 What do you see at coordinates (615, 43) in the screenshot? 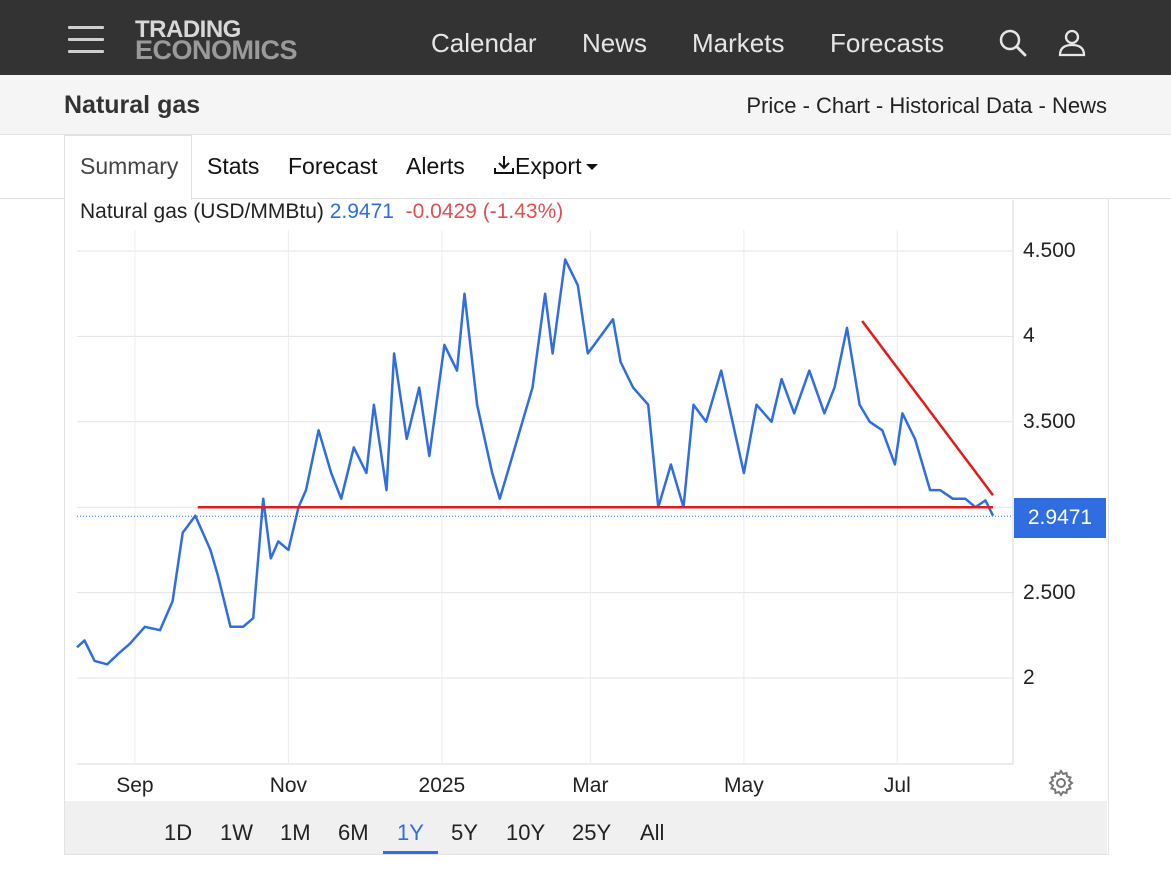
I see `nav-news: News` at bounding box center [615, 43].